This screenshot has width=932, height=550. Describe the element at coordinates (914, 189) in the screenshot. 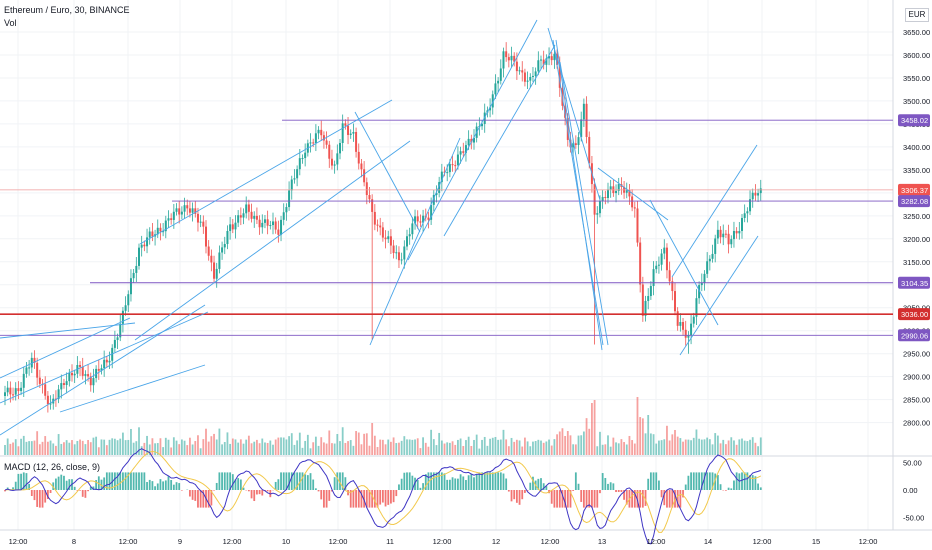

I see `price-tag` at that location.